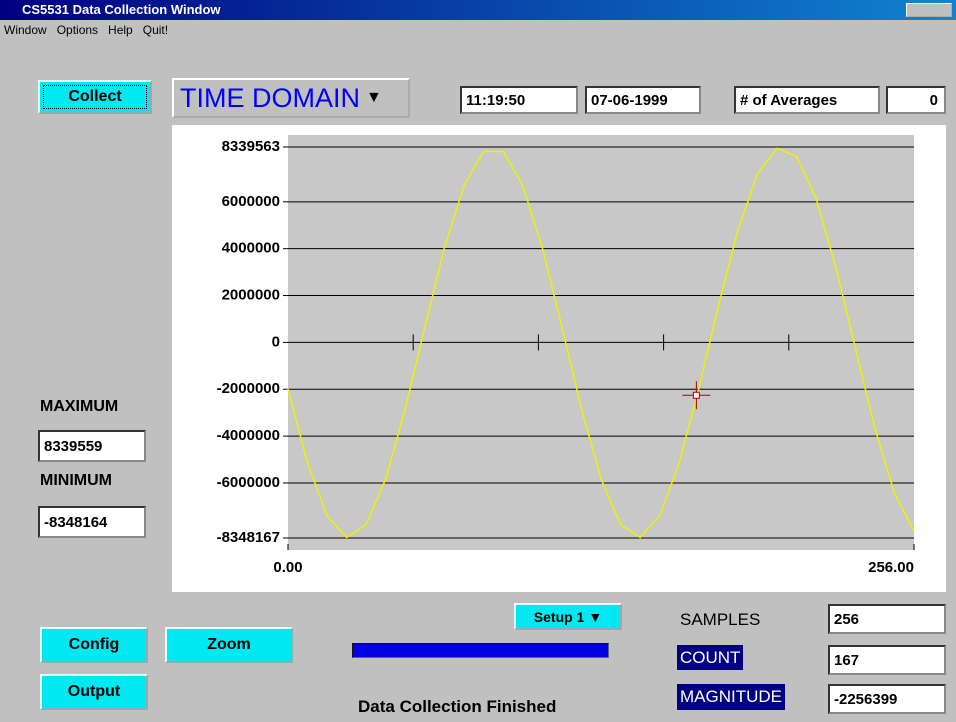 The width and height of the screenshot is (956, 722). What do you see at coordinates (519, 100) in the screenshot?
I see `time-field: 11:19:50` at bounding box center [519, 100].